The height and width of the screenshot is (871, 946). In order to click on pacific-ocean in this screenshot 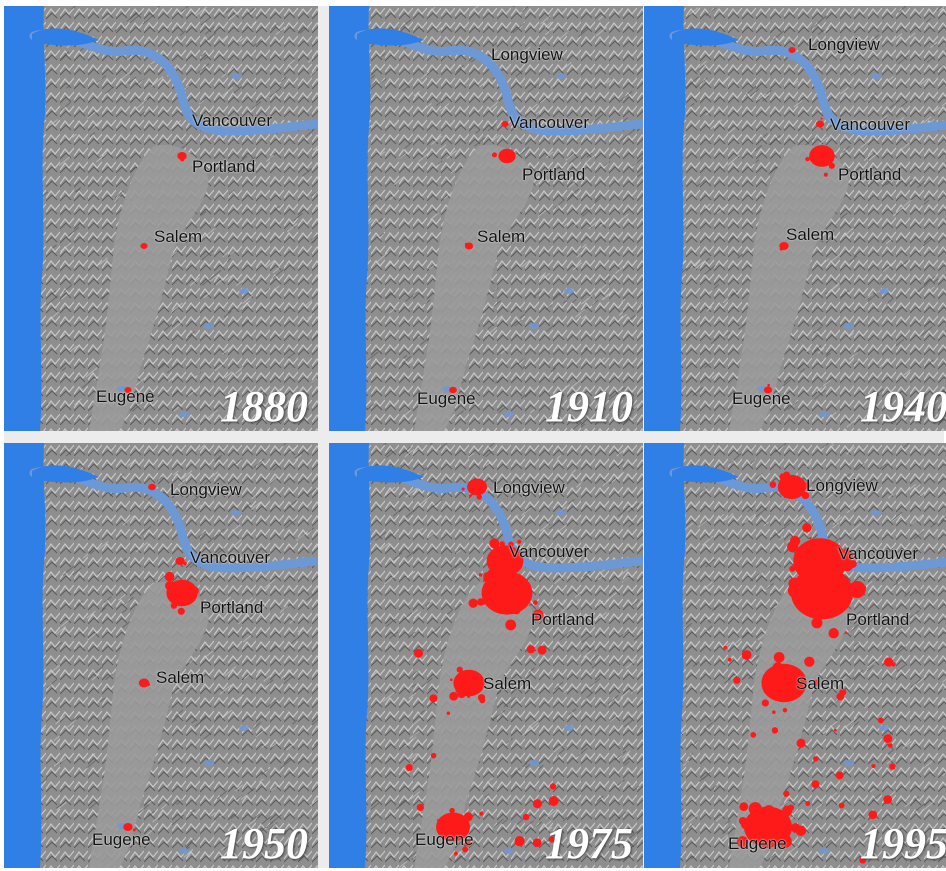, I will do `click(25, 218)`.